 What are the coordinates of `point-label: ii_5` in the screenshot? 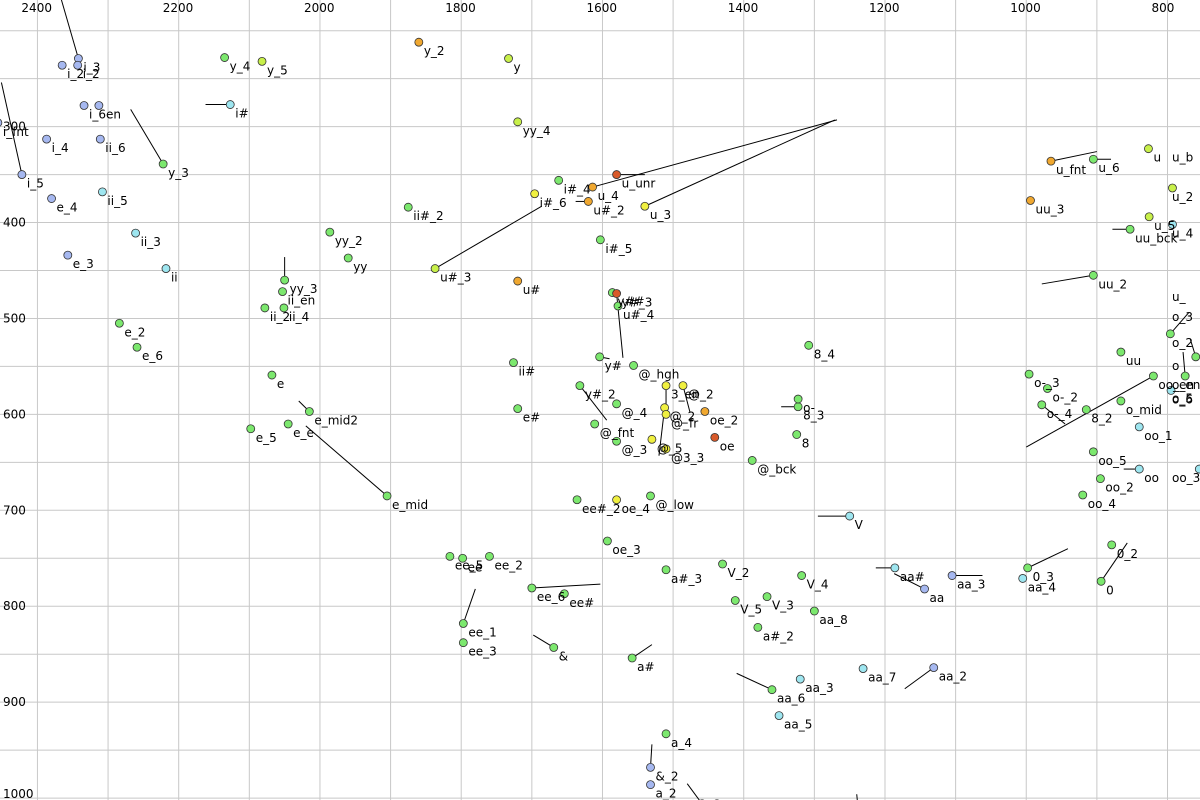 It's located at (117, 201).